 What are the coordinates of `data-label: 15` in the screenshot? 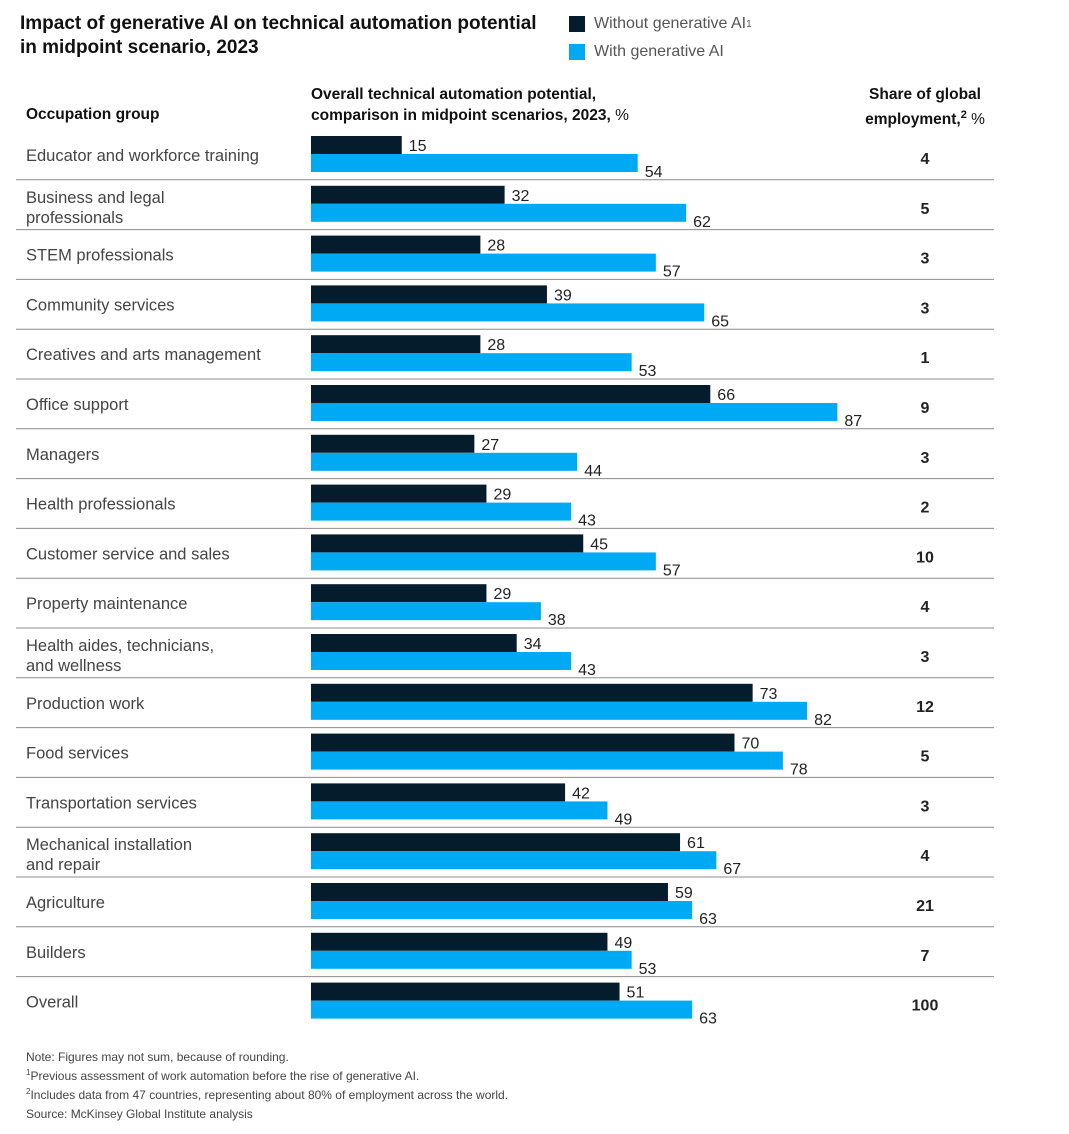 It's located at (418, 146).